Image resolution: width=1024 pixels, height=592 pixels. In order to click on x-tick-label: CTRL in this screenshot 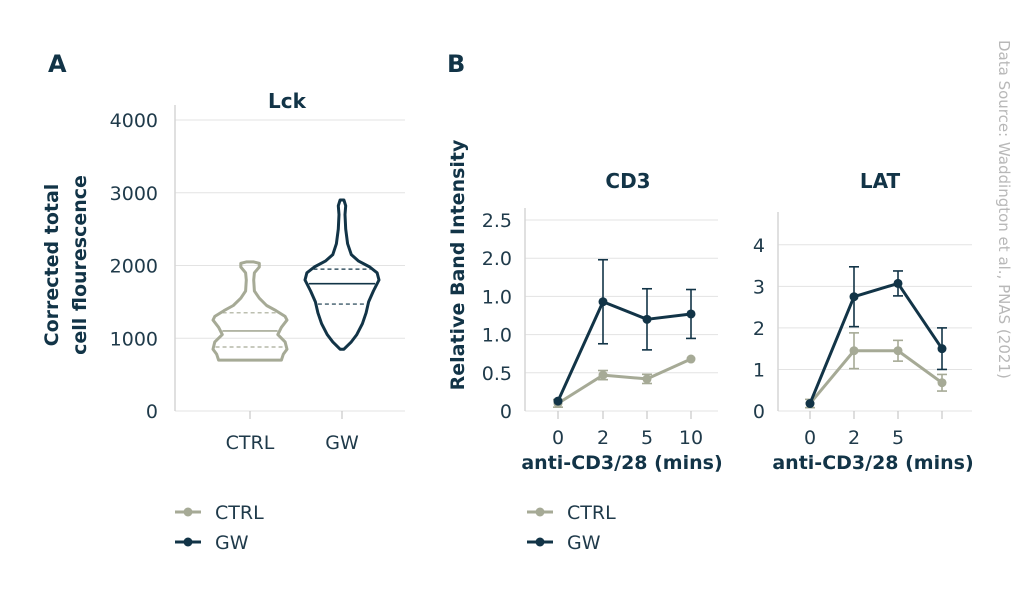, I will do `click(250, 443)`.